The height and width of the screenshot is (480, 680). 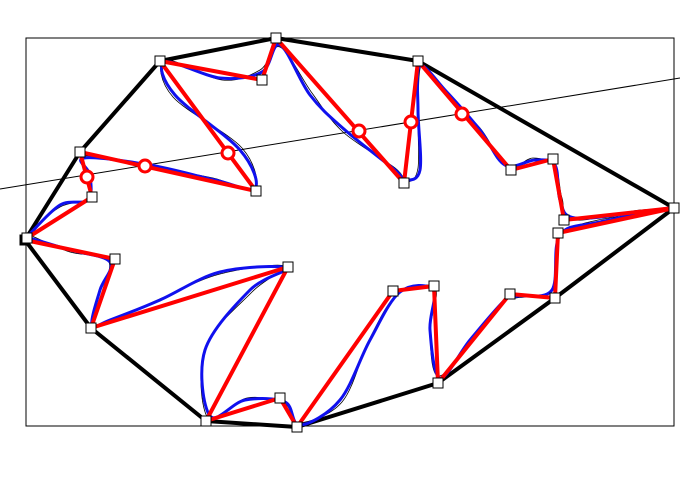 I want to click on intersection-markers, so click(x=274, y=145).